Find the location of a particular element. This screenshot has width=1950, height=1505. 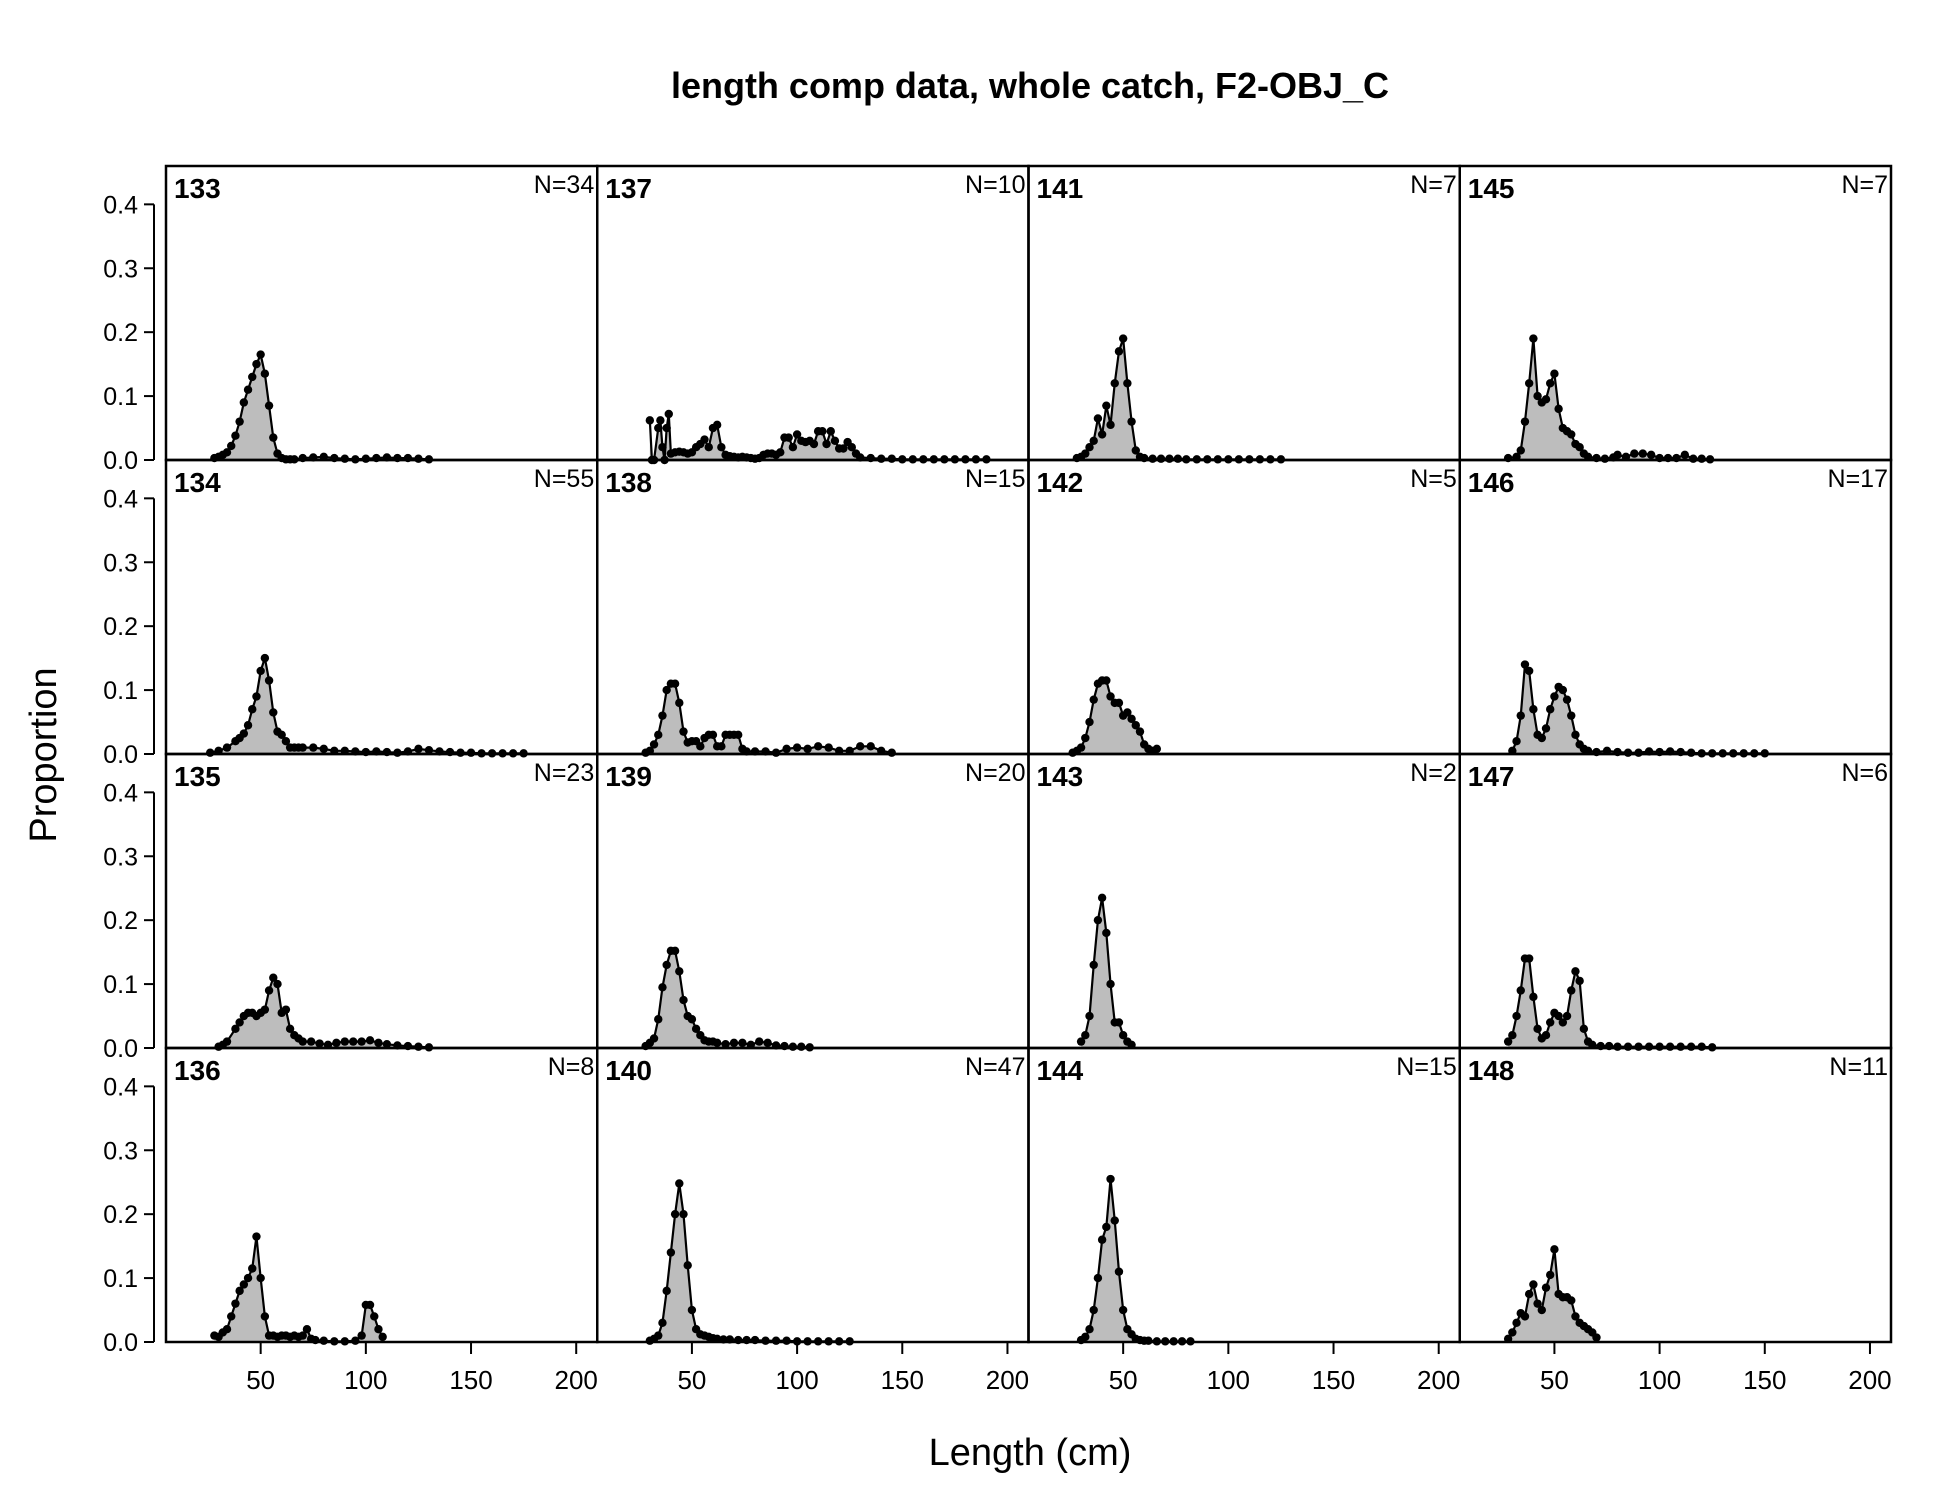

x-tick-label: 100 is located at coordinates (1659, 1380).